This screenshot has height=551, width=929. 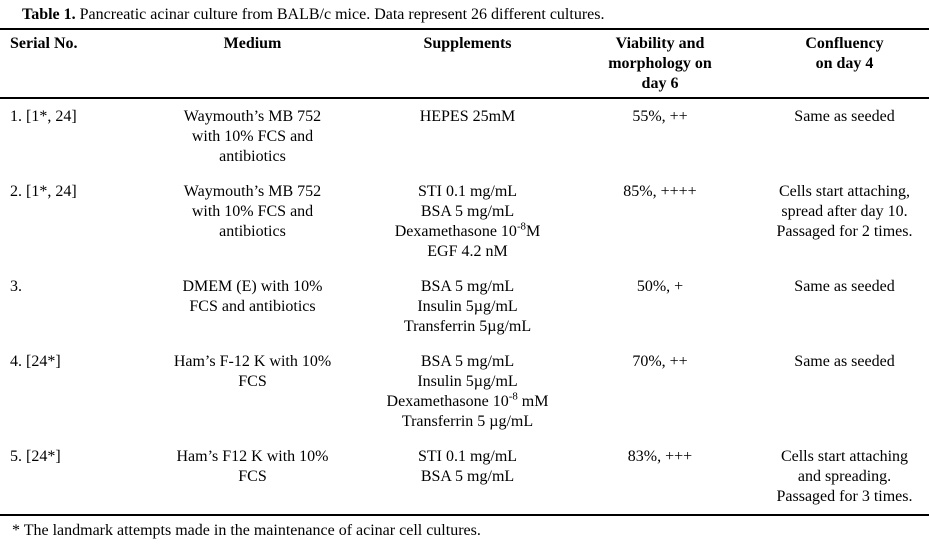 I want to click on table-caption-label: Table 1., so click(x=49, y=14).